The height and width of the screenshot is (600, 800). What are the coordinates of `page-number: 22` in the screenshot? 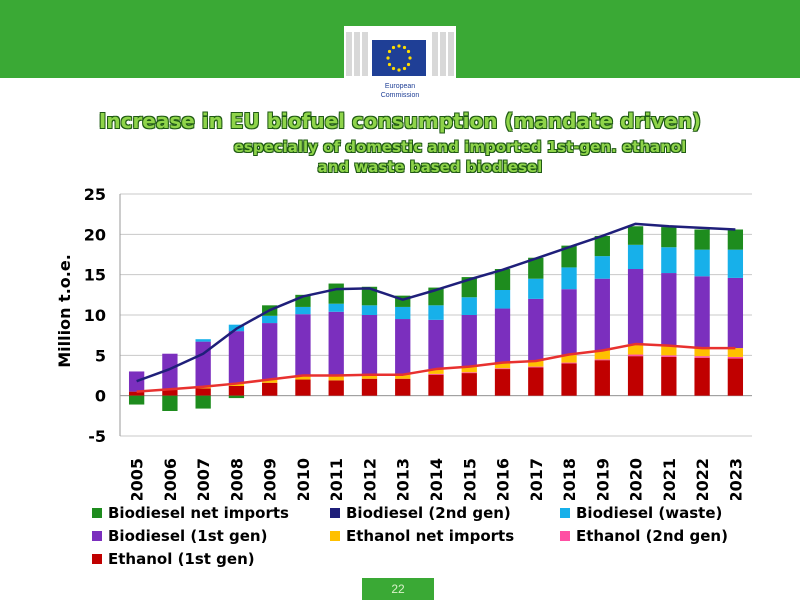 It's located at (398, 589).